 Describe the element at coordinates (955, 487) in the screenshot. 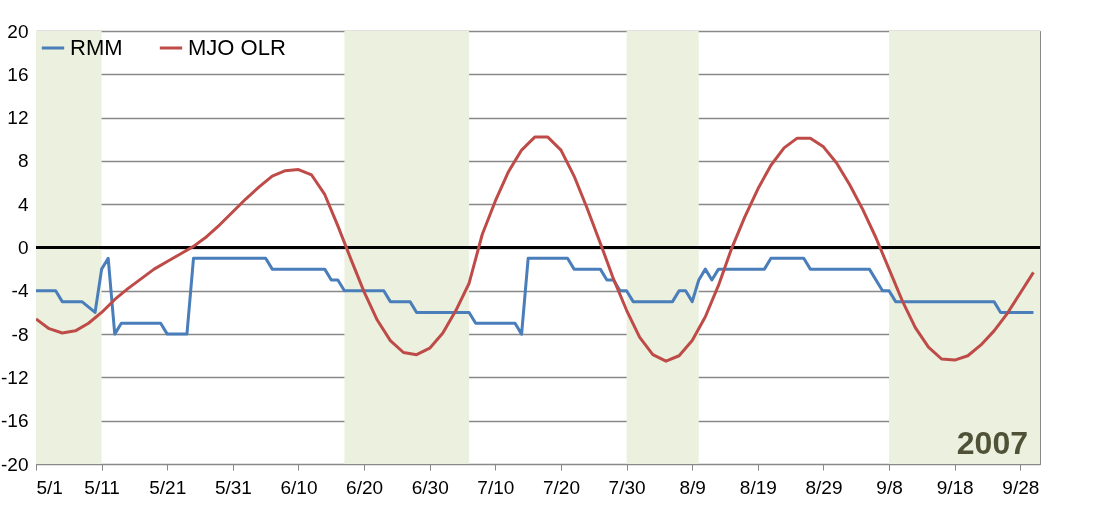

I see `x-tick-label: 9/18` at that location.